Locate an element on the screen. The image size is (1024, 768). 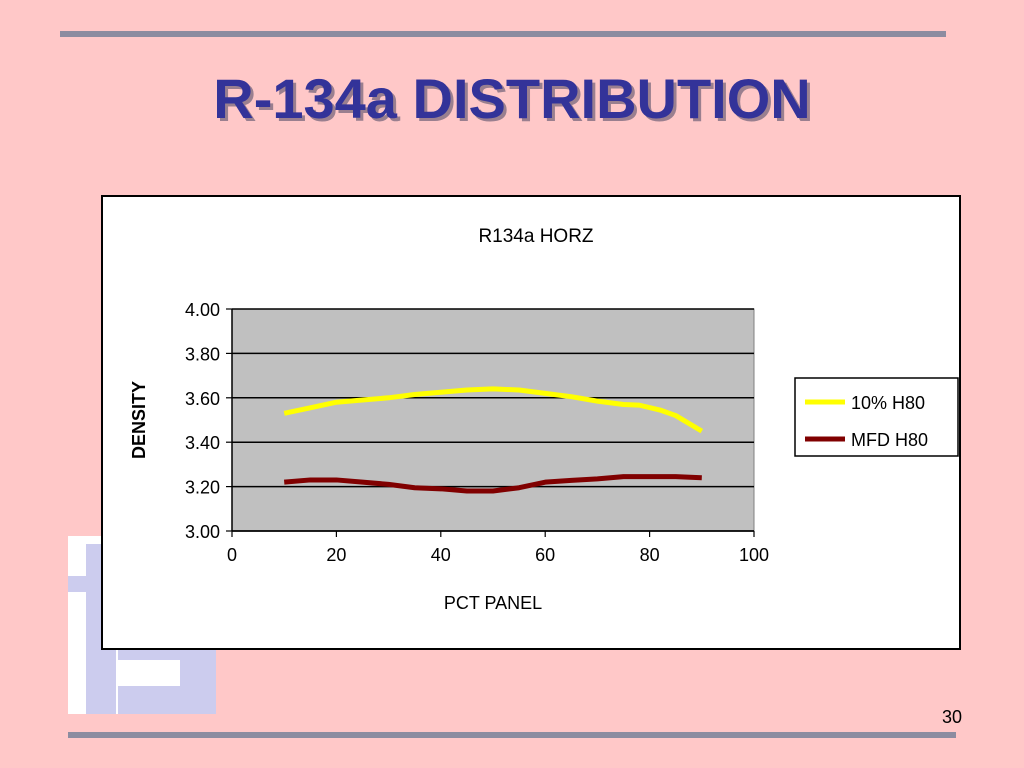
chart-legend: 10% H80 MFD H80 is located at coordinates (876, 417).